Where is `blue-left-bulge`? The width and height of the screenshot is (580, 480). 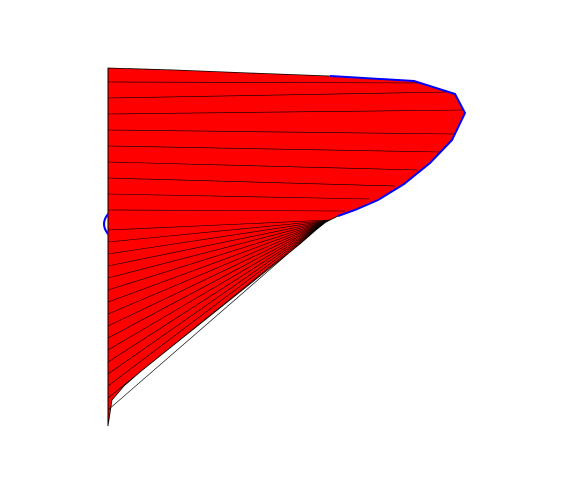 blue-left-bulge is located at coordinates (106, 224).